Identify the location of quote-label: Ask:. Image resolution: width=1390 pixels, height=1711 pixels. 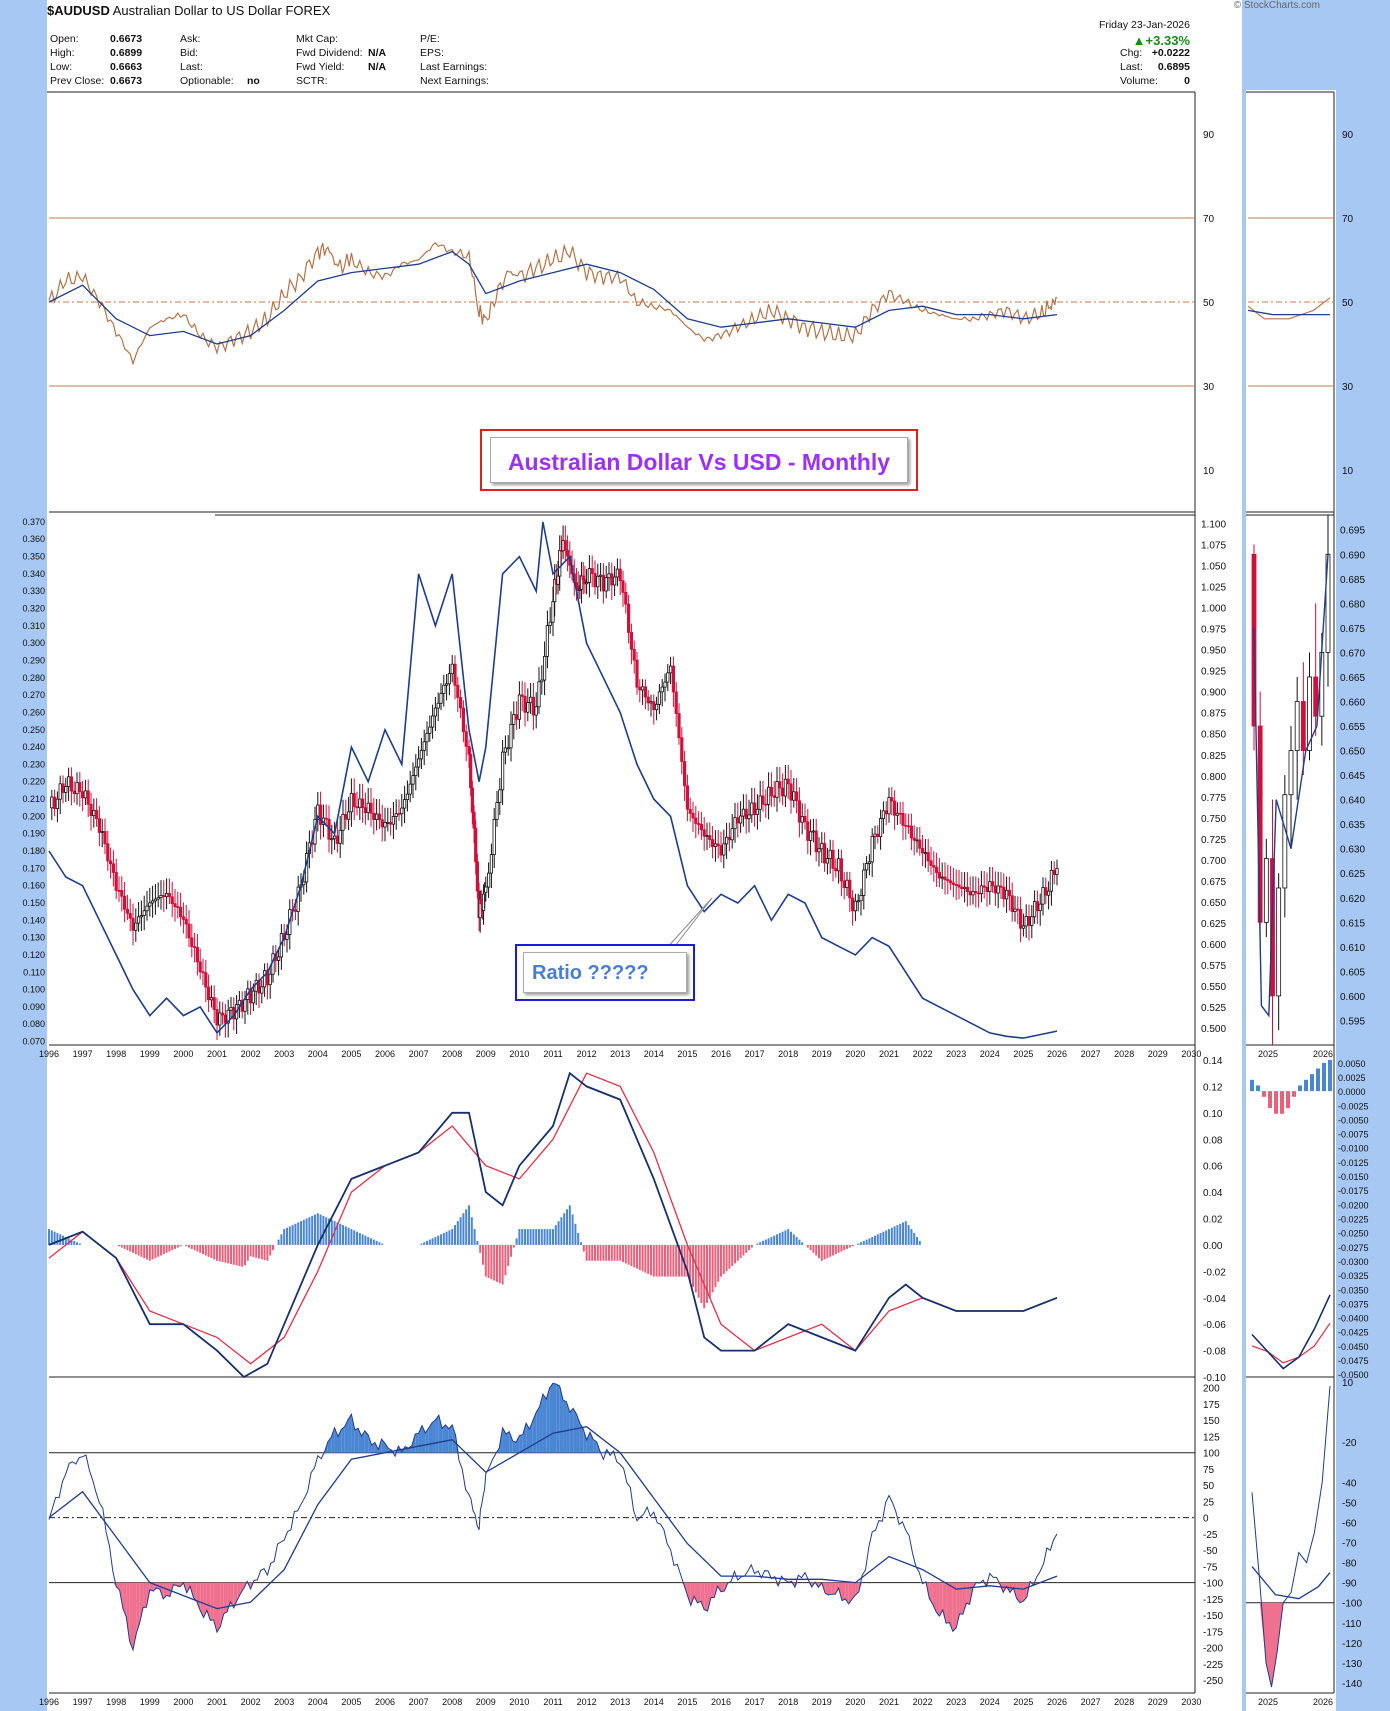
(190, 39).